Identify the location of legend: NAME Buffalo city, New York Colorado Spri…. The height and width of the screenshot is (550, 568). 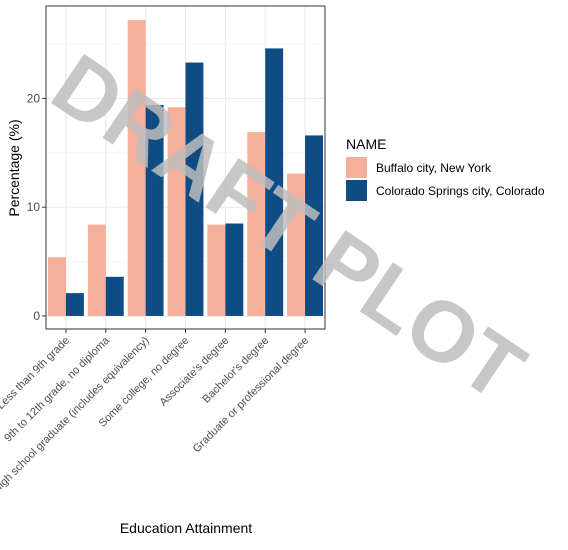
(445, 168).